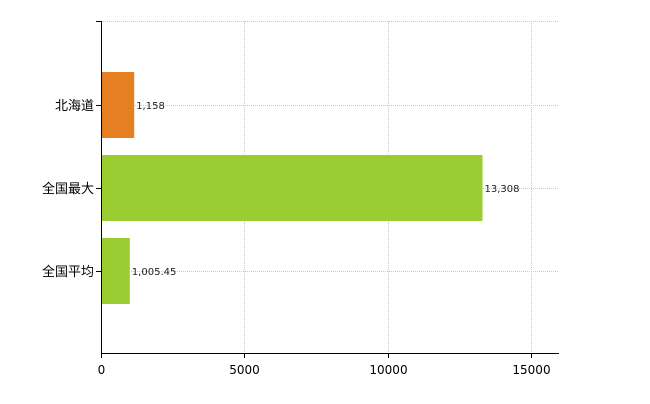 This screenshot has width=650, height=404. What do you see at coordinates (150, 106) in the screenshot?
I see `data-label-1: 1,158` at bounding box center [150, 106].